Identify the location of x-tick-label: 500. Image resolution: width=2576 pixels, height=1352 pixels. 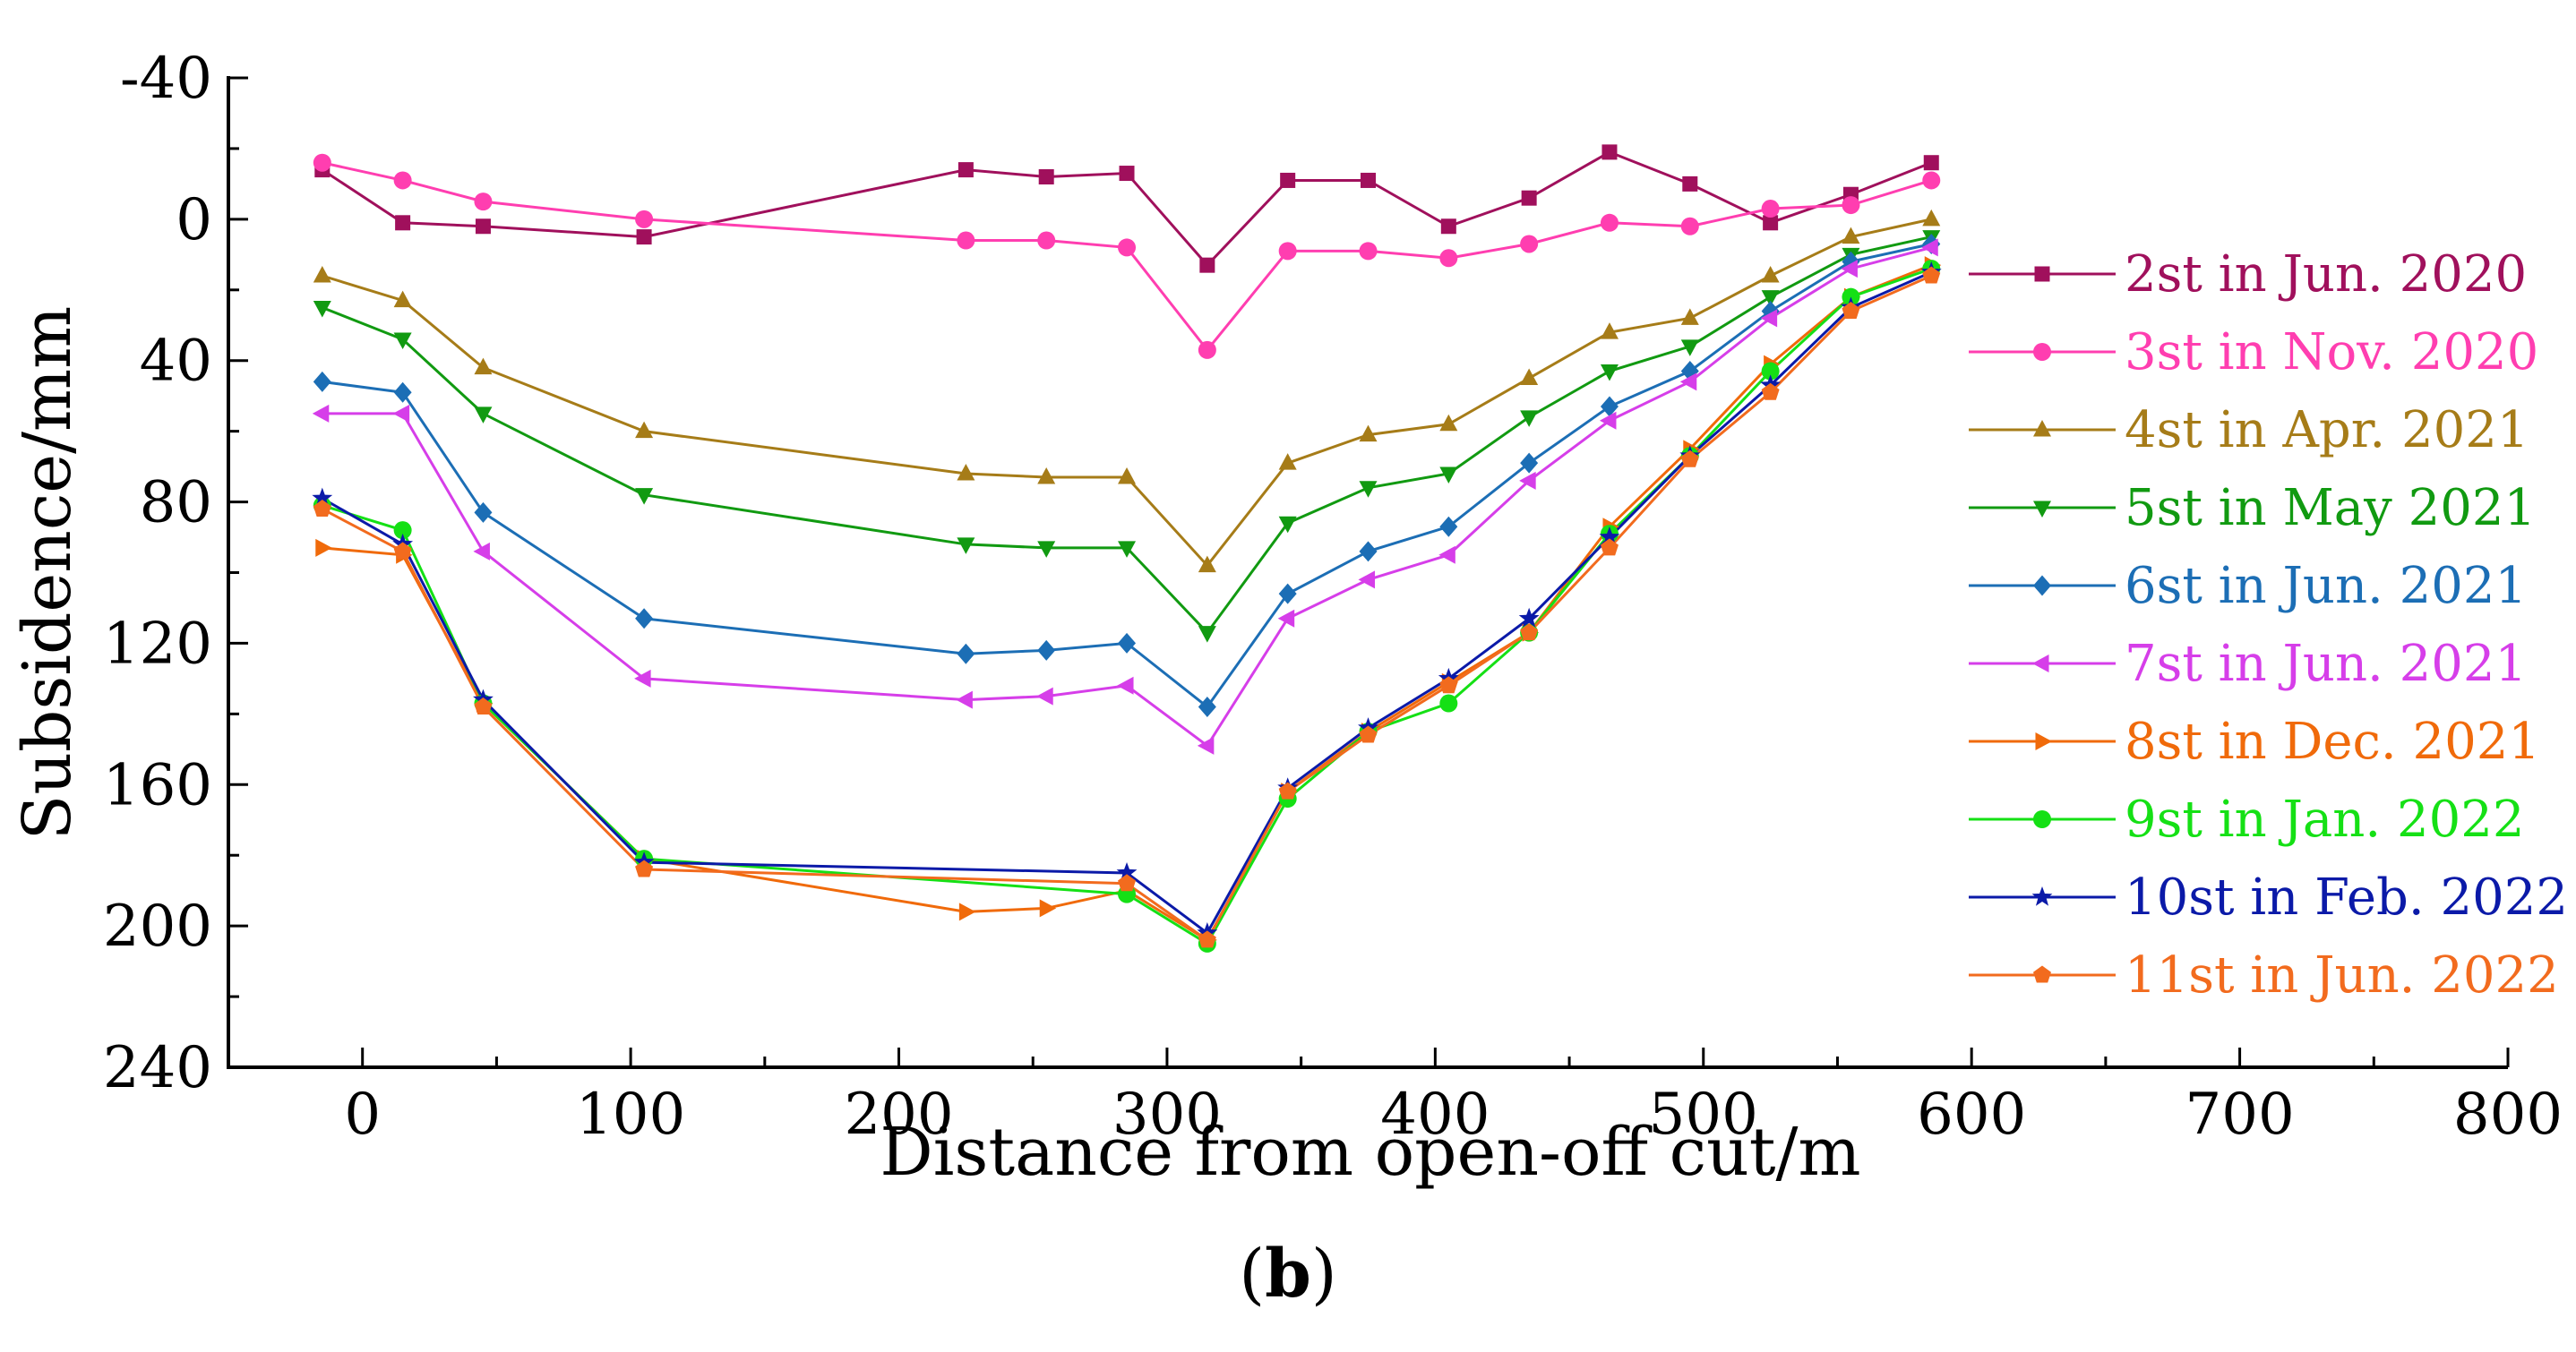
(1703, 1115).